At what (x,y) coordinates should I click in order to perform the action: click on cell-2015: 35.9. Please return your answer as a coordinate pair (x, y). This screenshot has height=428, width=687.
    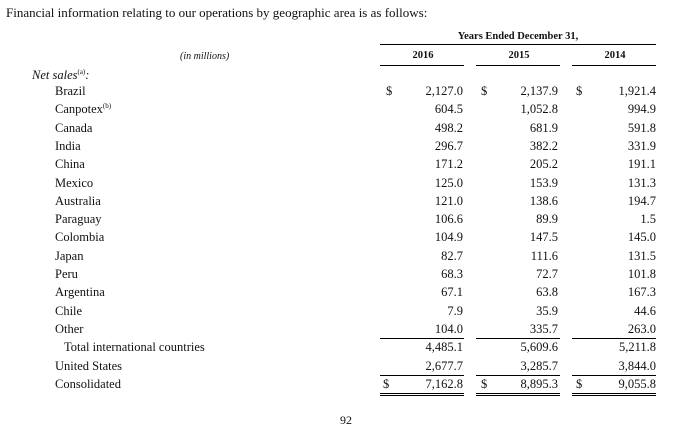
    Looking at the image, I should click on (547, 310).